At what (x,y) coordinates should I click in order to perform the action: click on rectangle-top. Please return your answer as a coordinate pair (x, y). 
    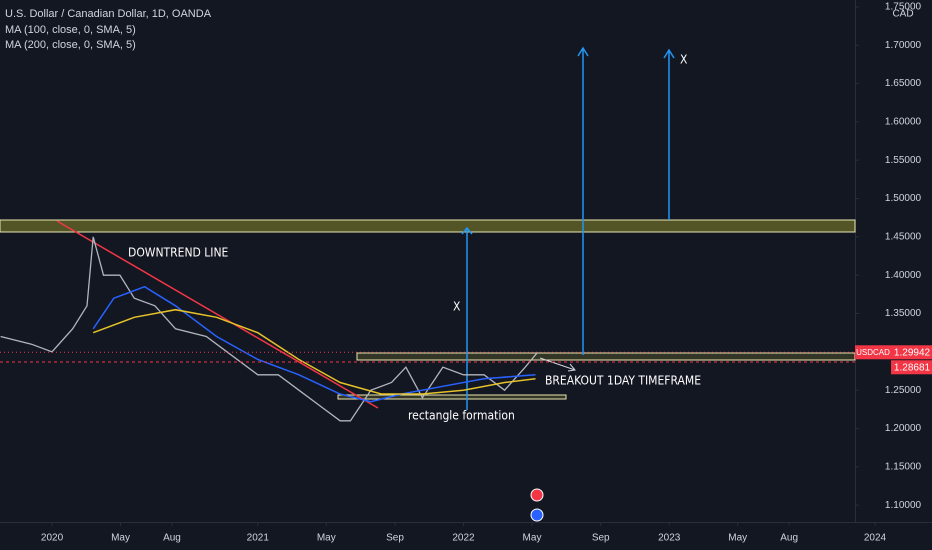
    Looking at the image, I should click on (606, 356).